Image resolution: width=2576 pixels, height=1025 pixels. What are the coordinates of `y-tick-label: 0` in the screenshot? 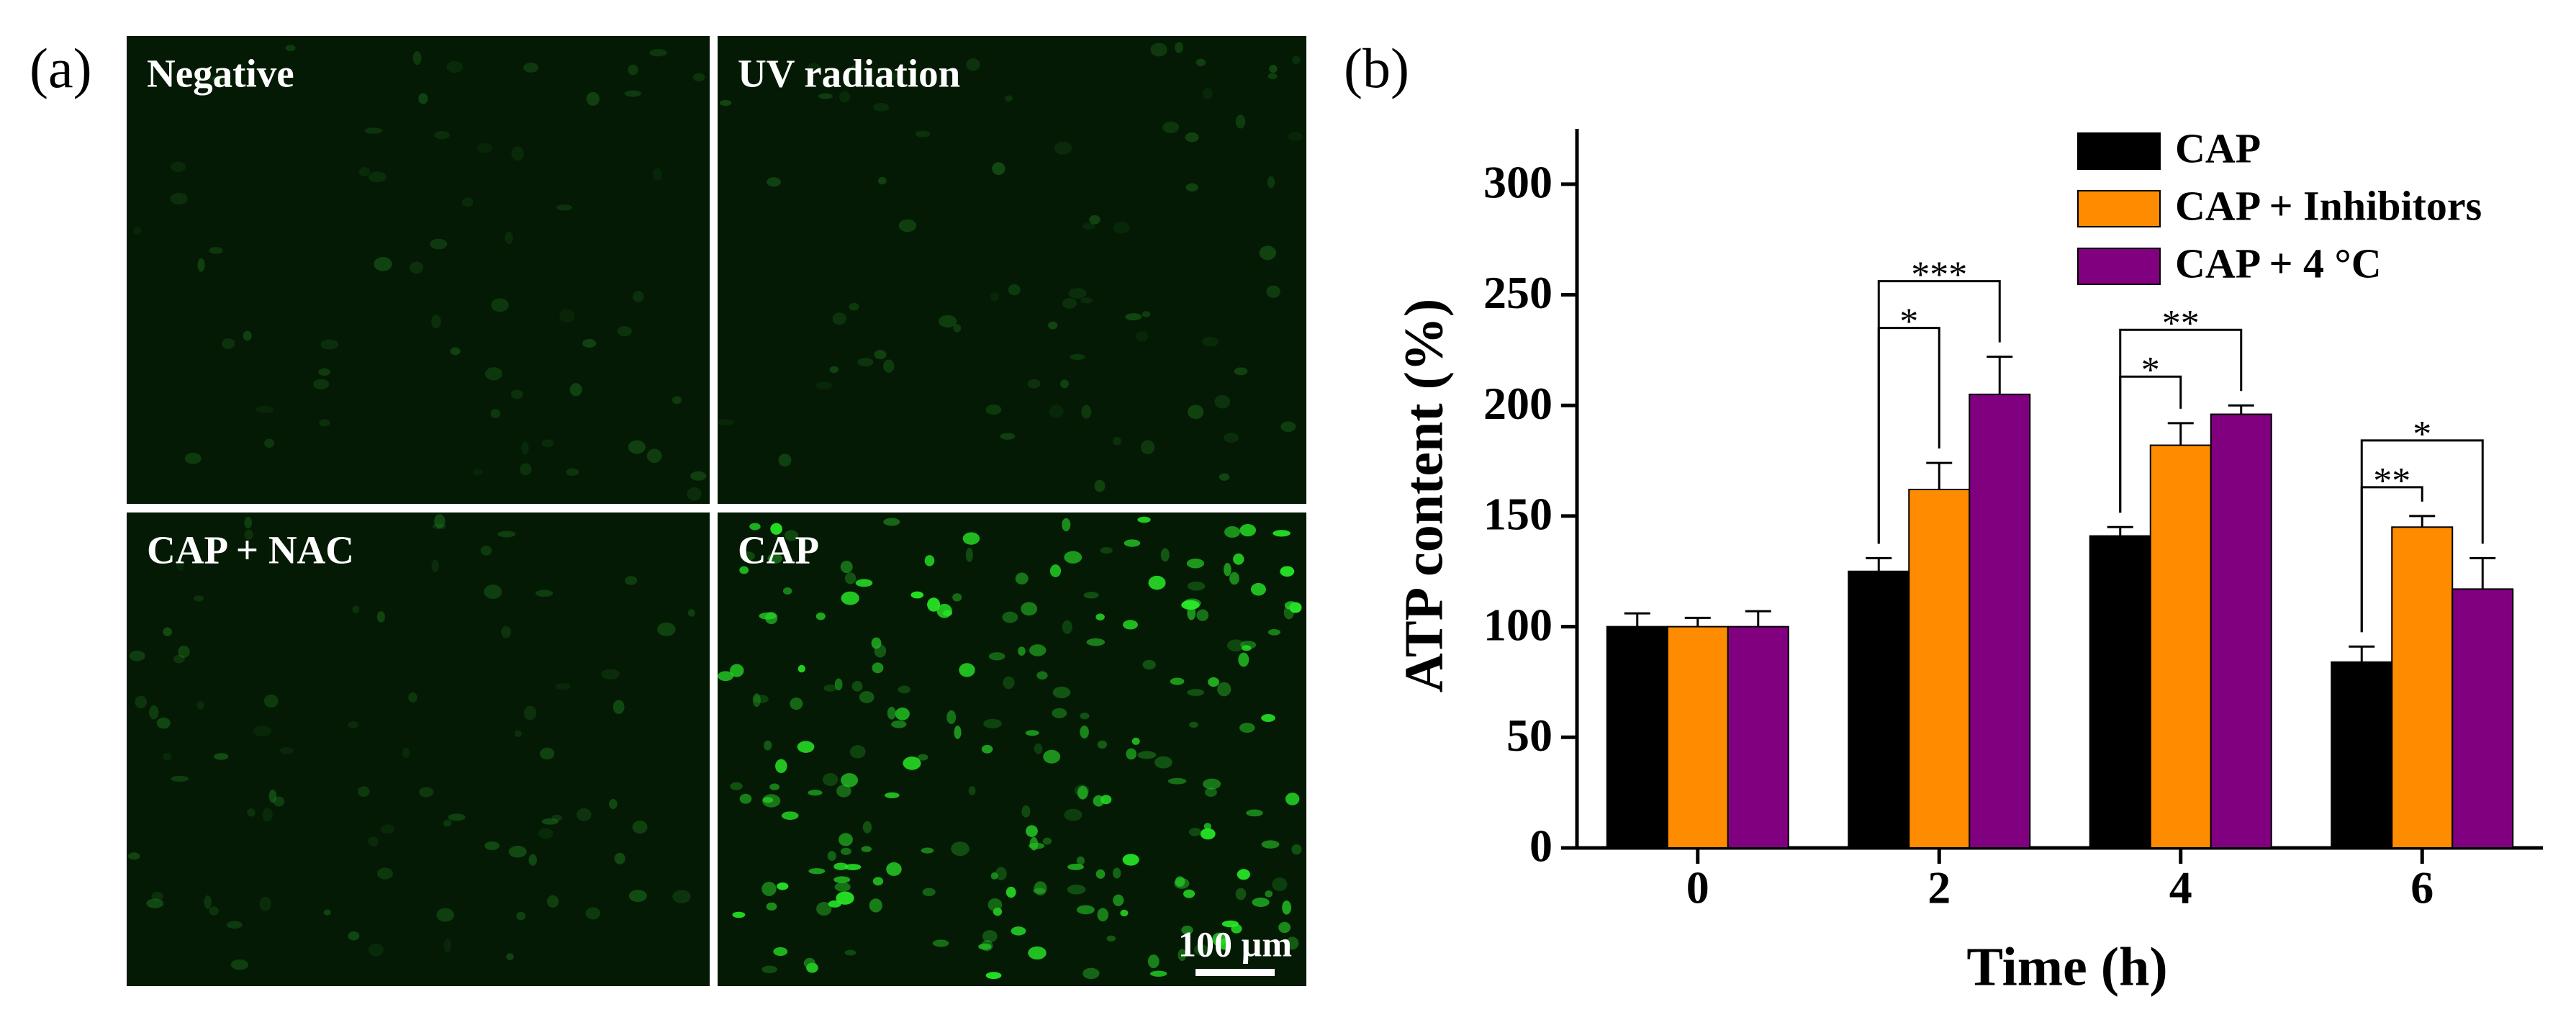 It's located at (1541, 846).